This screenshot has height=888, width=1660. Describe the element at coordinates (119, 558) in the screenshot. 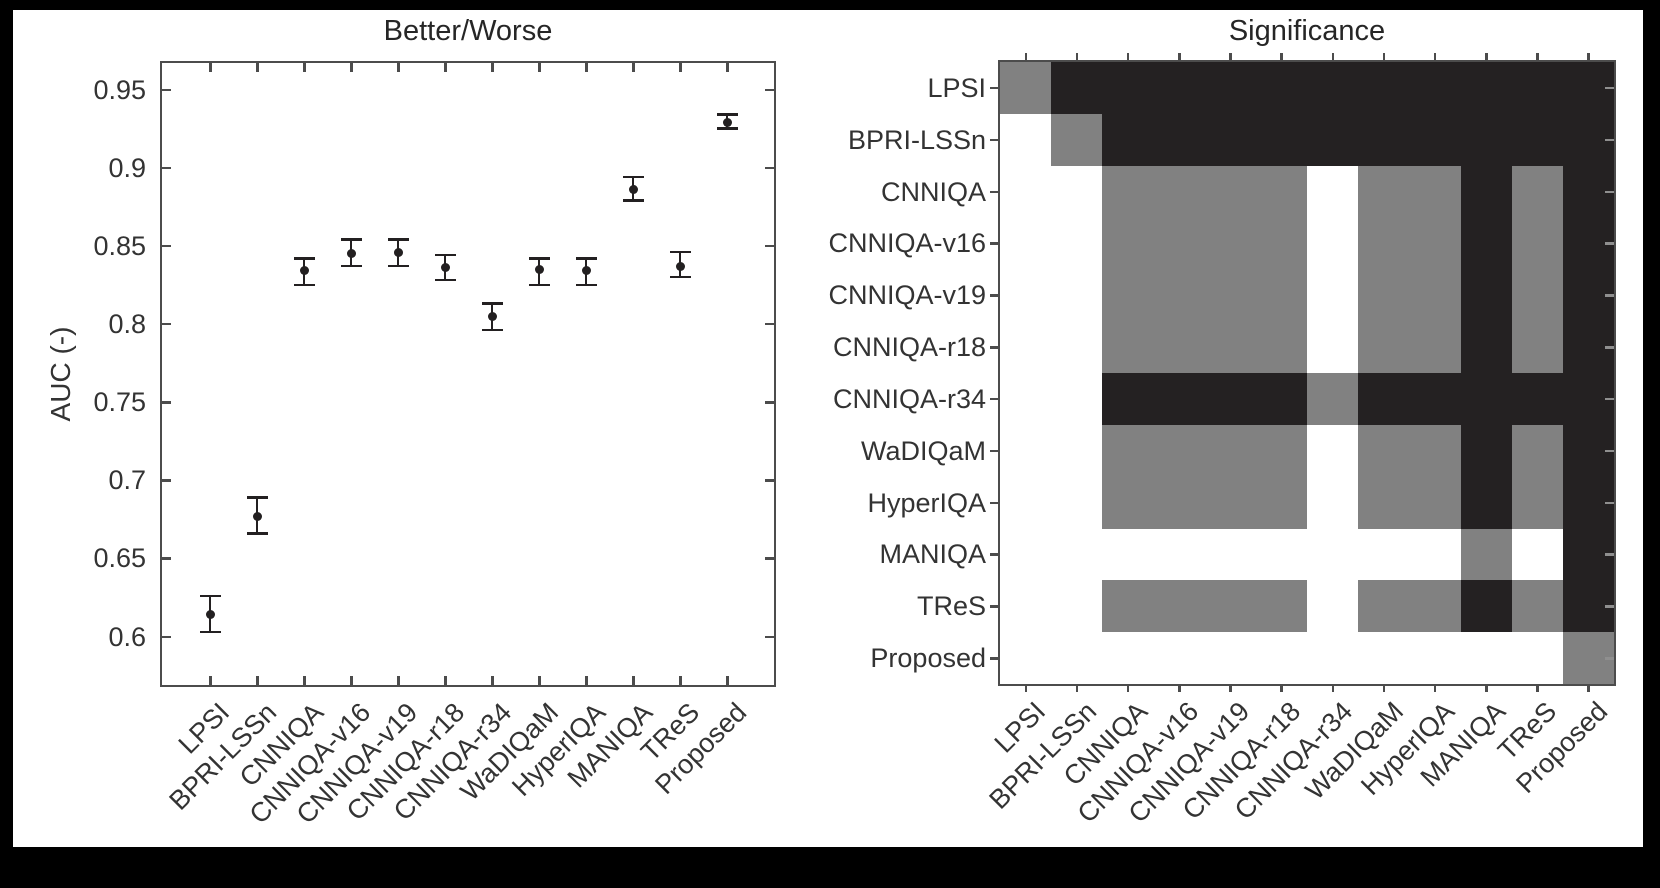

I see `y-tick-label: 0.65` at that location.